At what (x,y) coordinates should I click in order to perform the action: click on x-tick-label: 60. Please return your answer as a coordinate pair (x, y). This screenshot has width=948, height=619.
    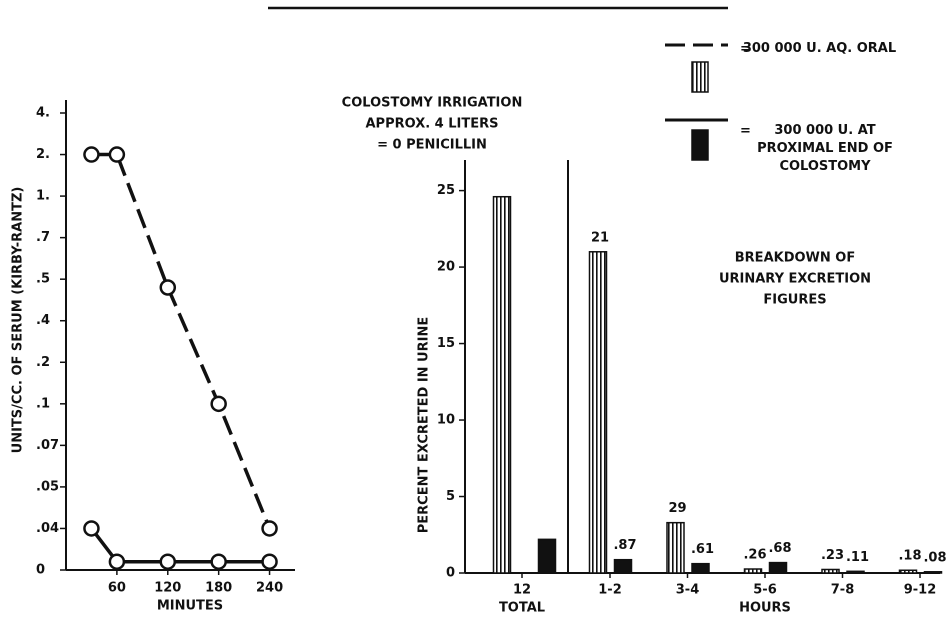
    Looking at the image, I should click on (117, 588).